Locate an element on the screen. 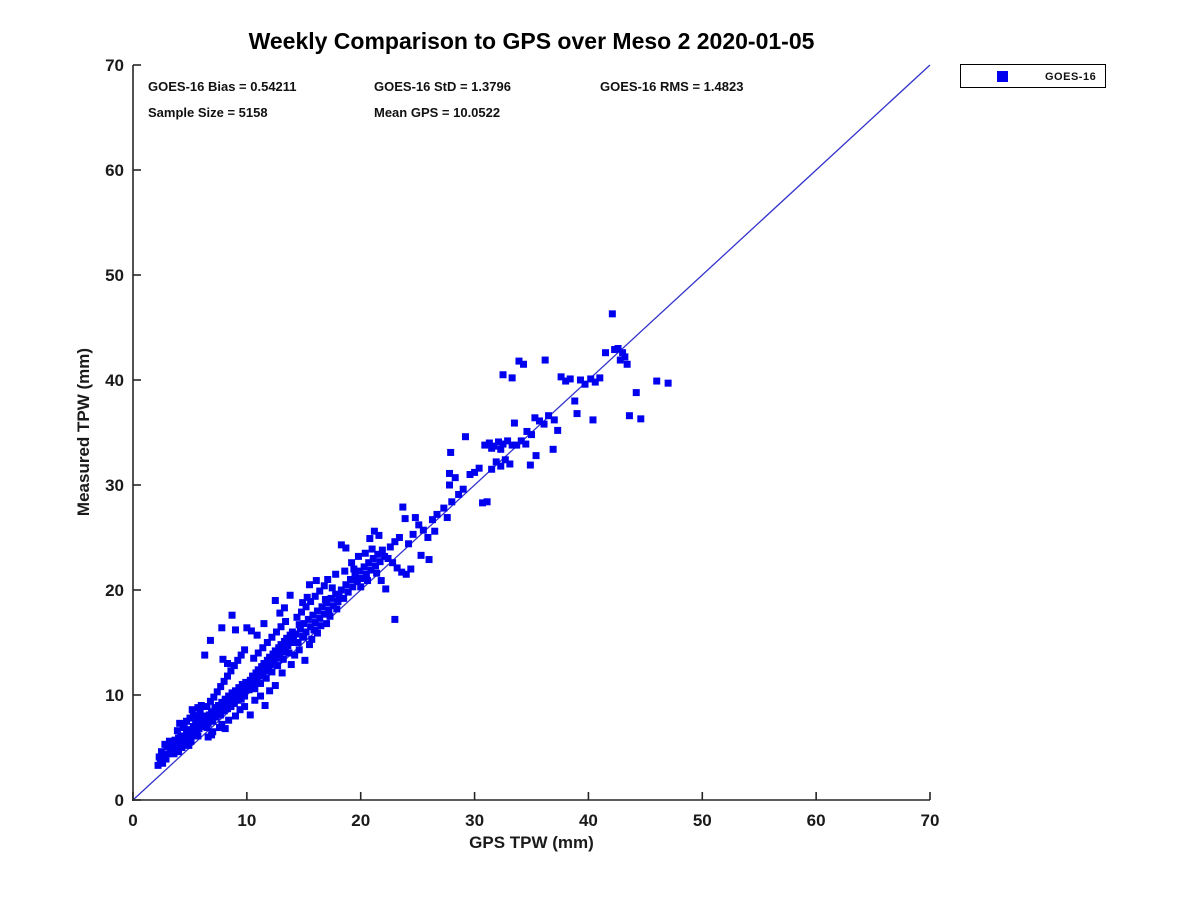  y-tick-label: 0 is located at coordinates (119, 800).